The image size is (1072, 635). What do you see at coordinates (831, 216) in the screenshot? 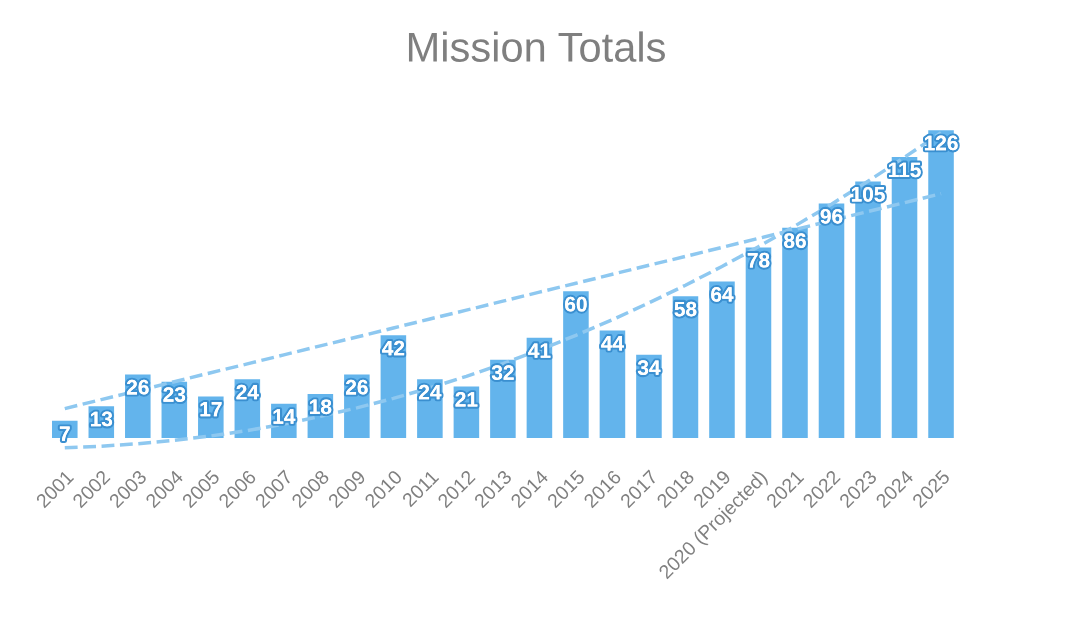
I see `data-label: 96` at bounding box center [831, 216].